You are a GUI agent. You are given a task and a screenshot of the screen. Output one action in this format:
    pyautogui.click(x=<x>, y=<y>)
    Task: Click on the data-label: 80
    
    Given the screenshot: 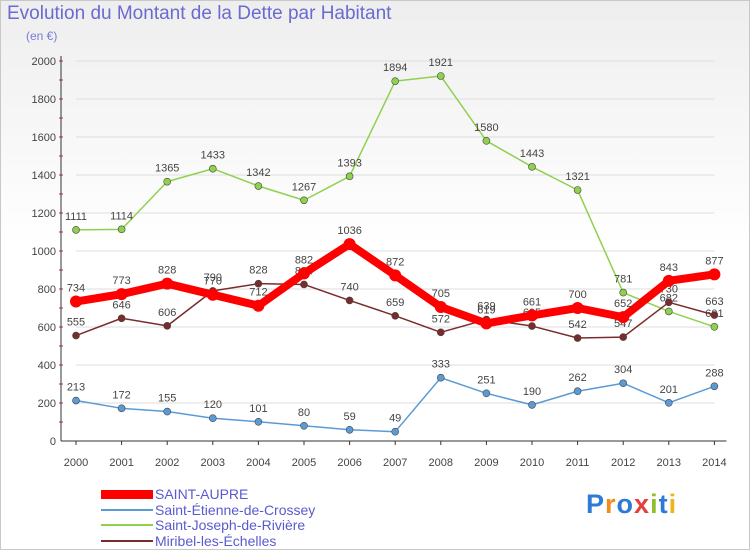 What is the action you would take?
    pyautogui.click(x=304, y=413)
    